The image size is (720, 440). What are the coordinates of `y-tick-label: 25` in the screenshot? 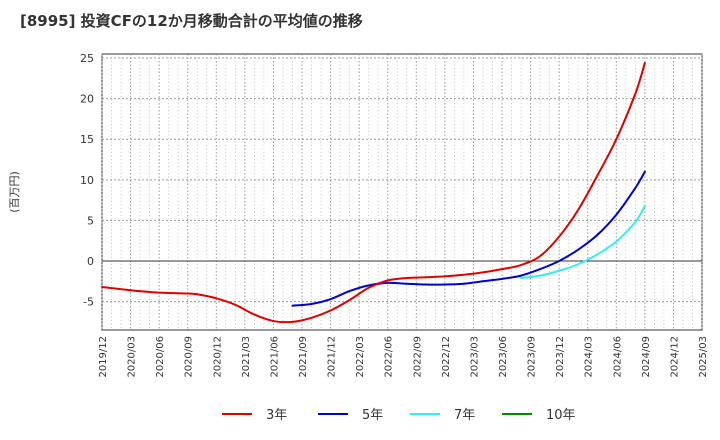 It's located at (87, 58).